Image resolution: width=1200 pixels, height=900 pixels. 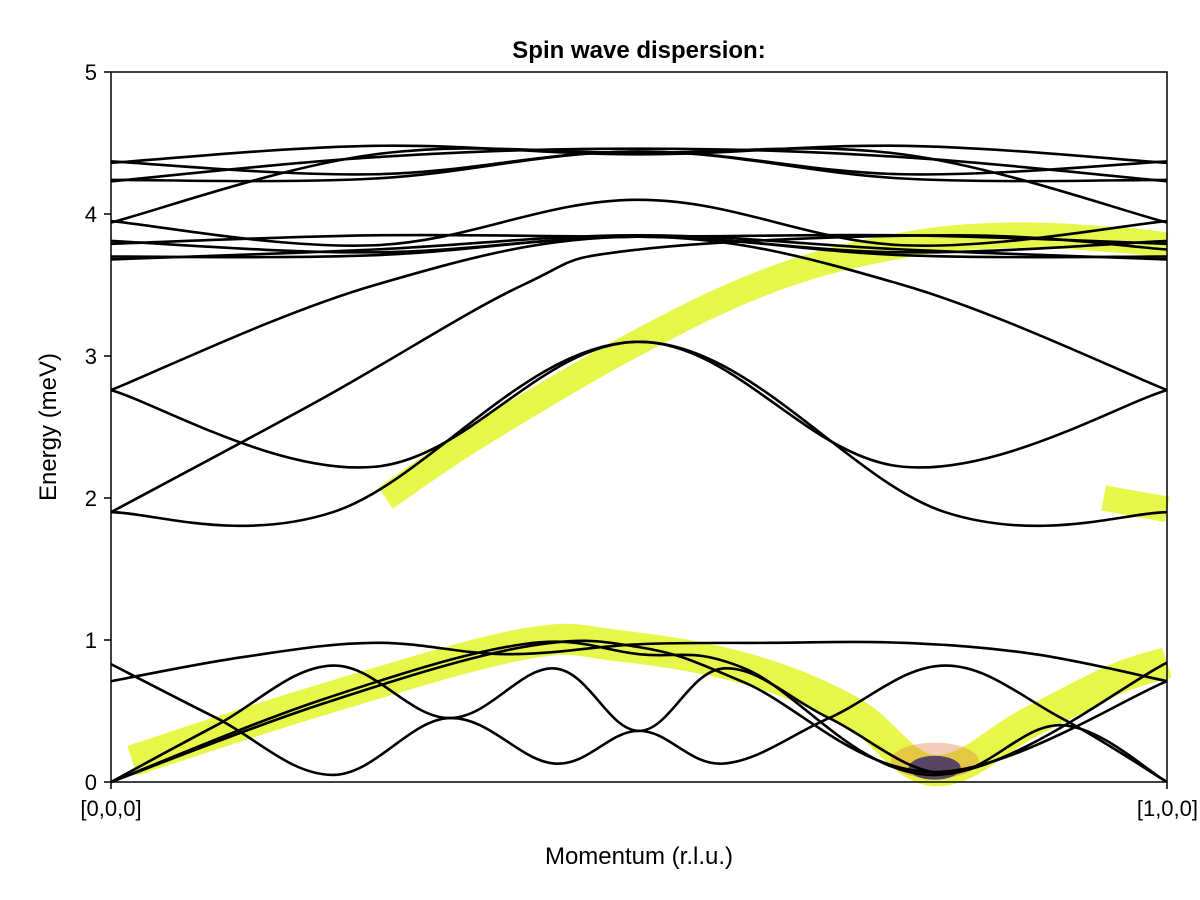 What do you see at coordinates (1167, 808) in the screenshot?
I see `x-tick-label-1: [1,0,0]` at bounding box center [1167, 808].